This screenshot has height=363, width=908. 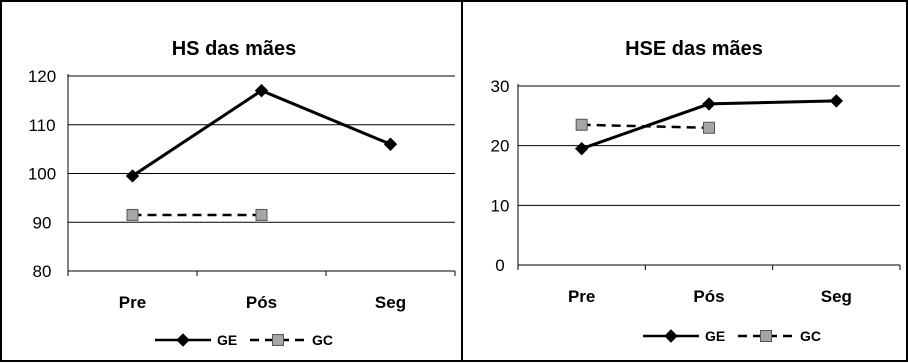 What do you see at coordinates (132, 302) in the screenshot?
I see `chart-0-category-label-0: Pre` at bounding box center [132, 302].